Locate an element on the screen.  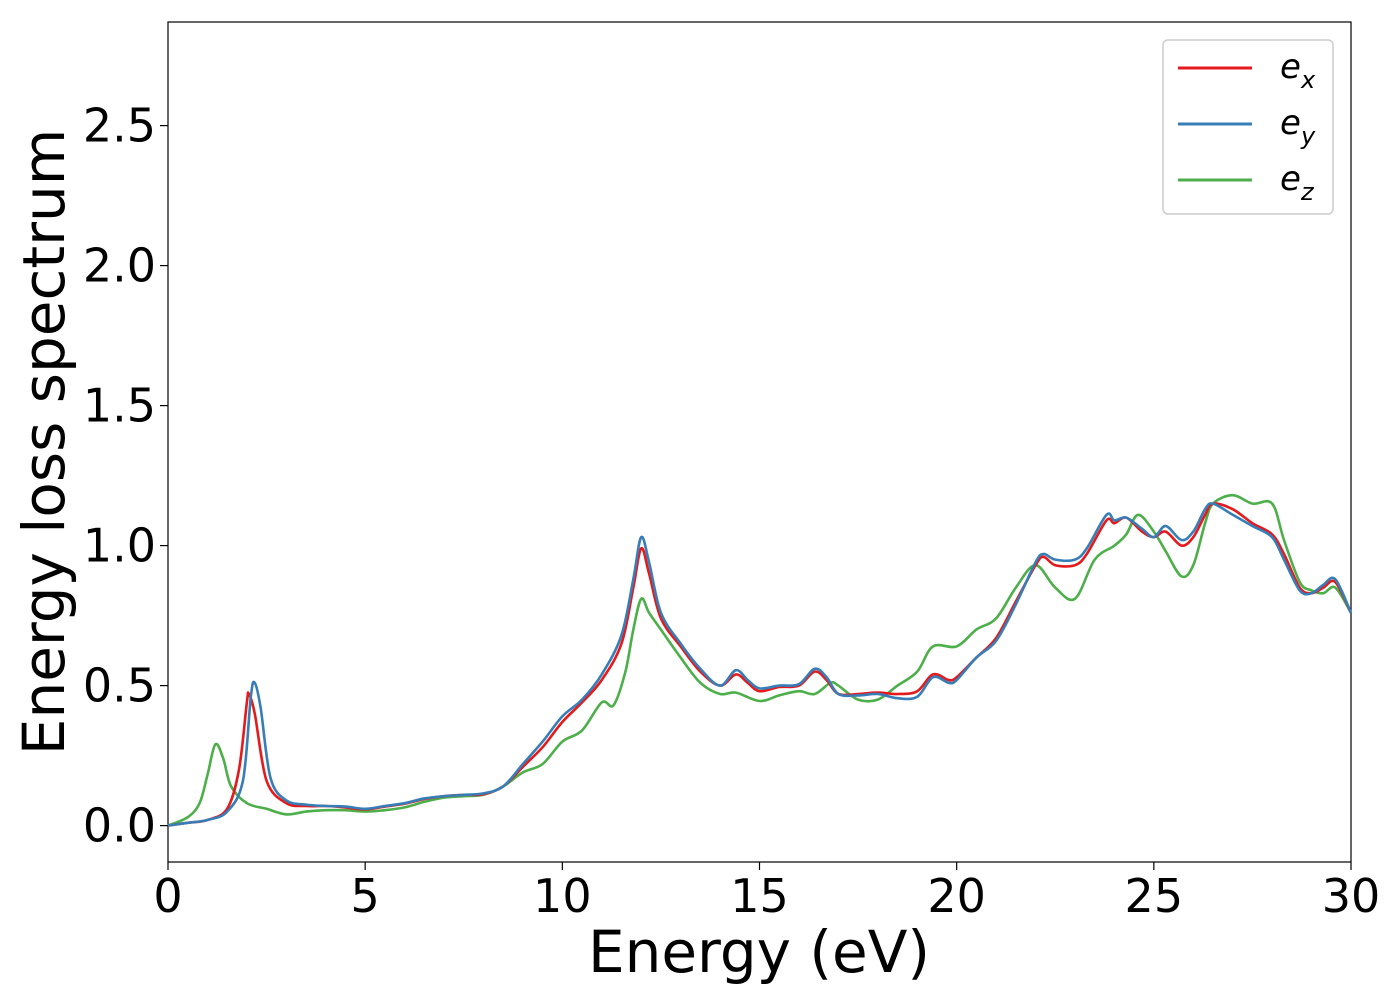
x-tick-label: 25 is located at coordinates (1154, 896).